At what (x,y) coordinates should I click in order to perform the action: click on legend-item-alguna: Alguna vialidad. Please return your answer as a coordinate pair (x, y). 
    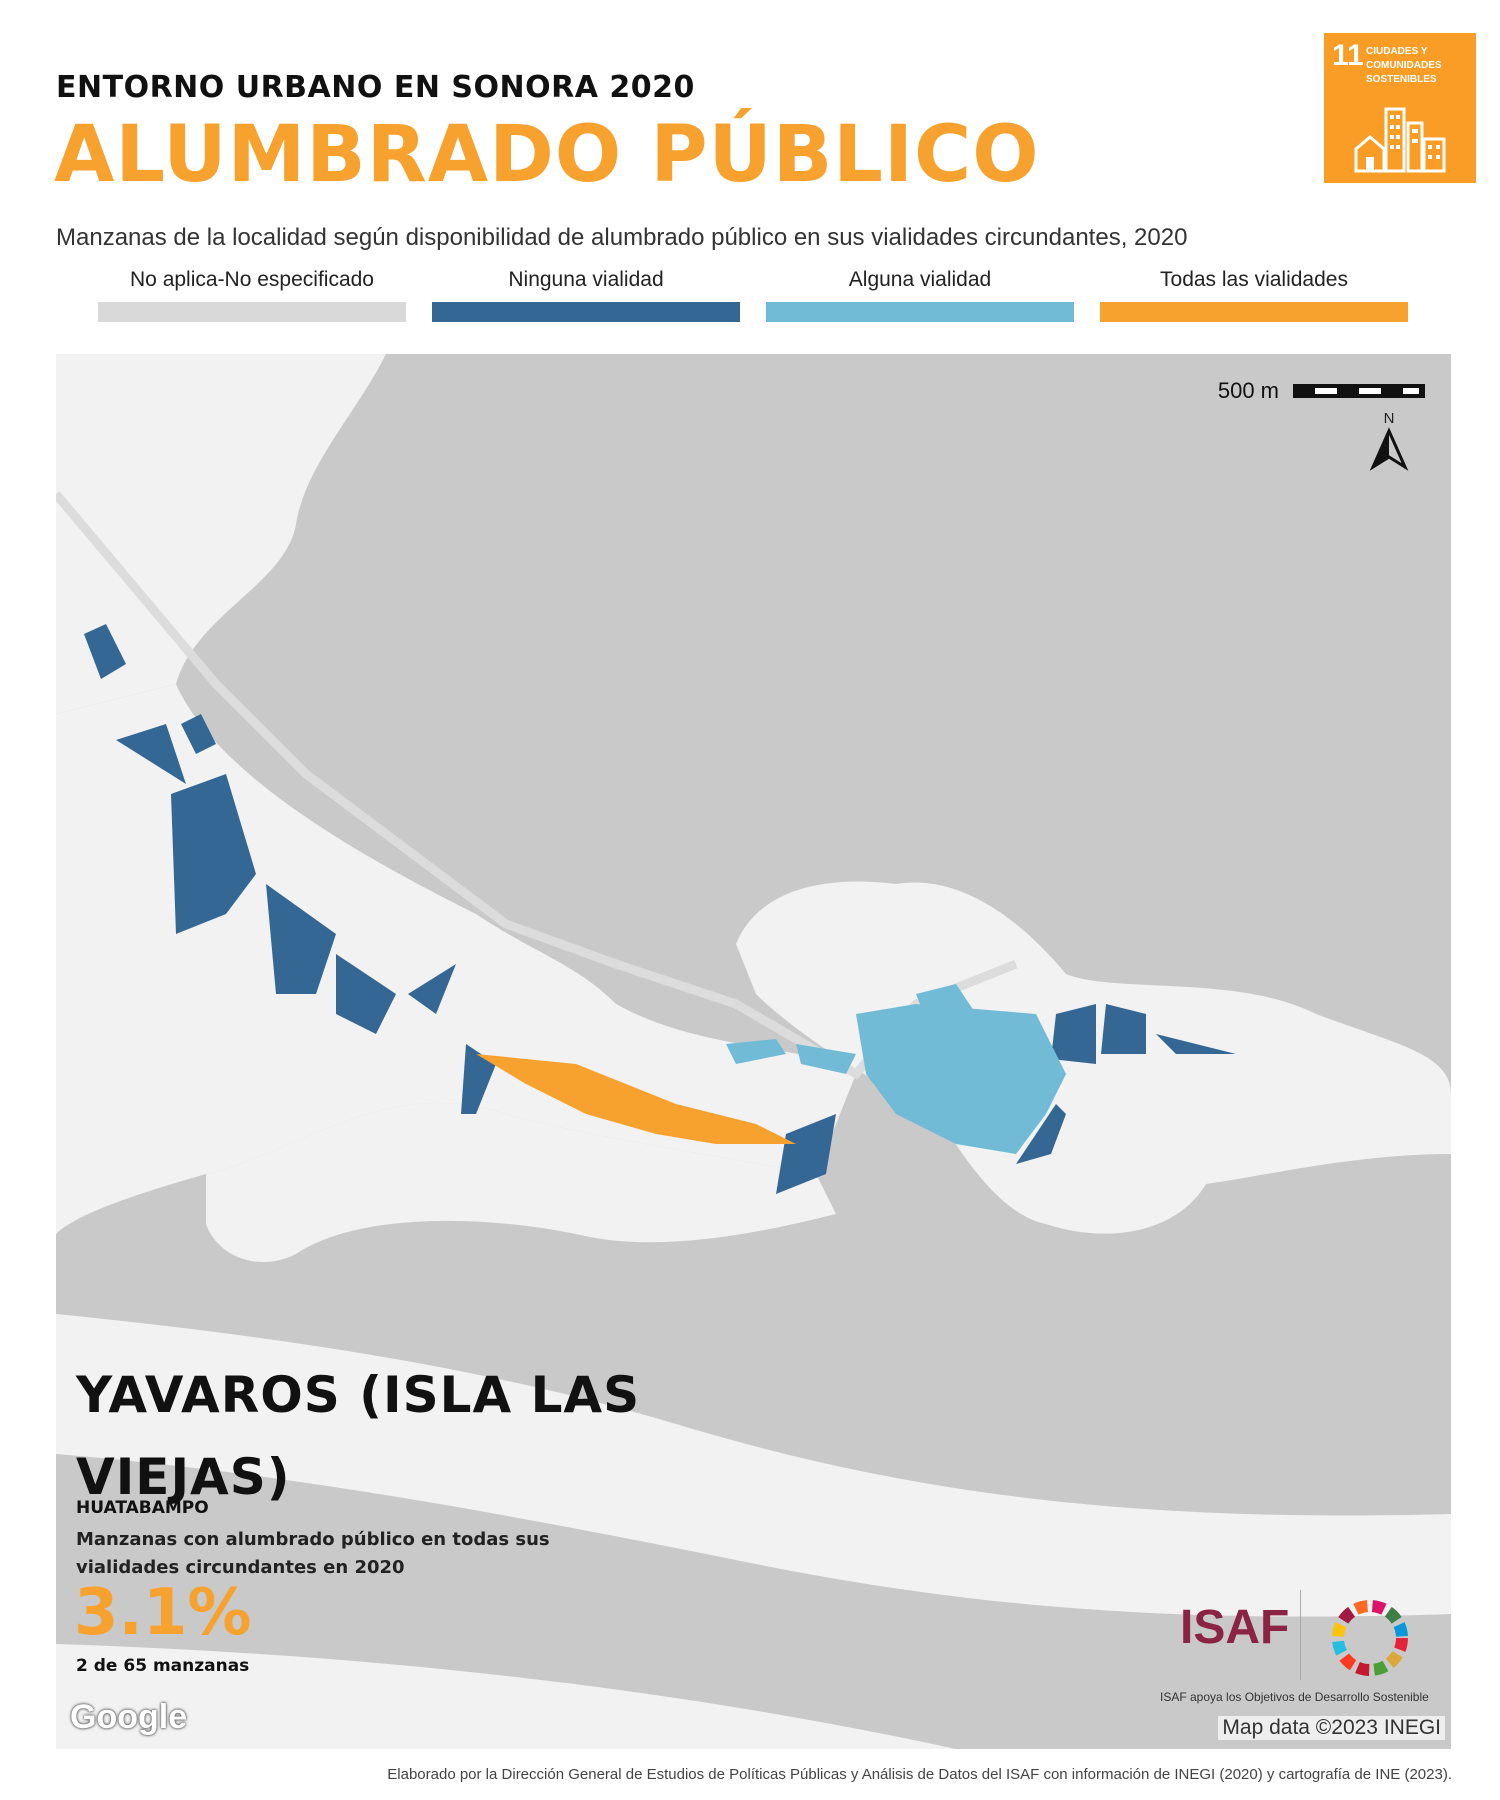
    Looking at the image, I should click on (920, 295).